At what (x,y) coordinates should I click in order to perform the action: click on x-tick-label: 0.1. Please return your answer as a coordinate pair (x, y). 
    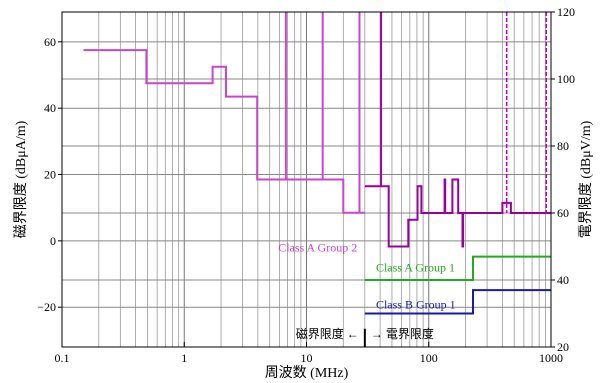
    Looking at the image, I should click on (62, 358).